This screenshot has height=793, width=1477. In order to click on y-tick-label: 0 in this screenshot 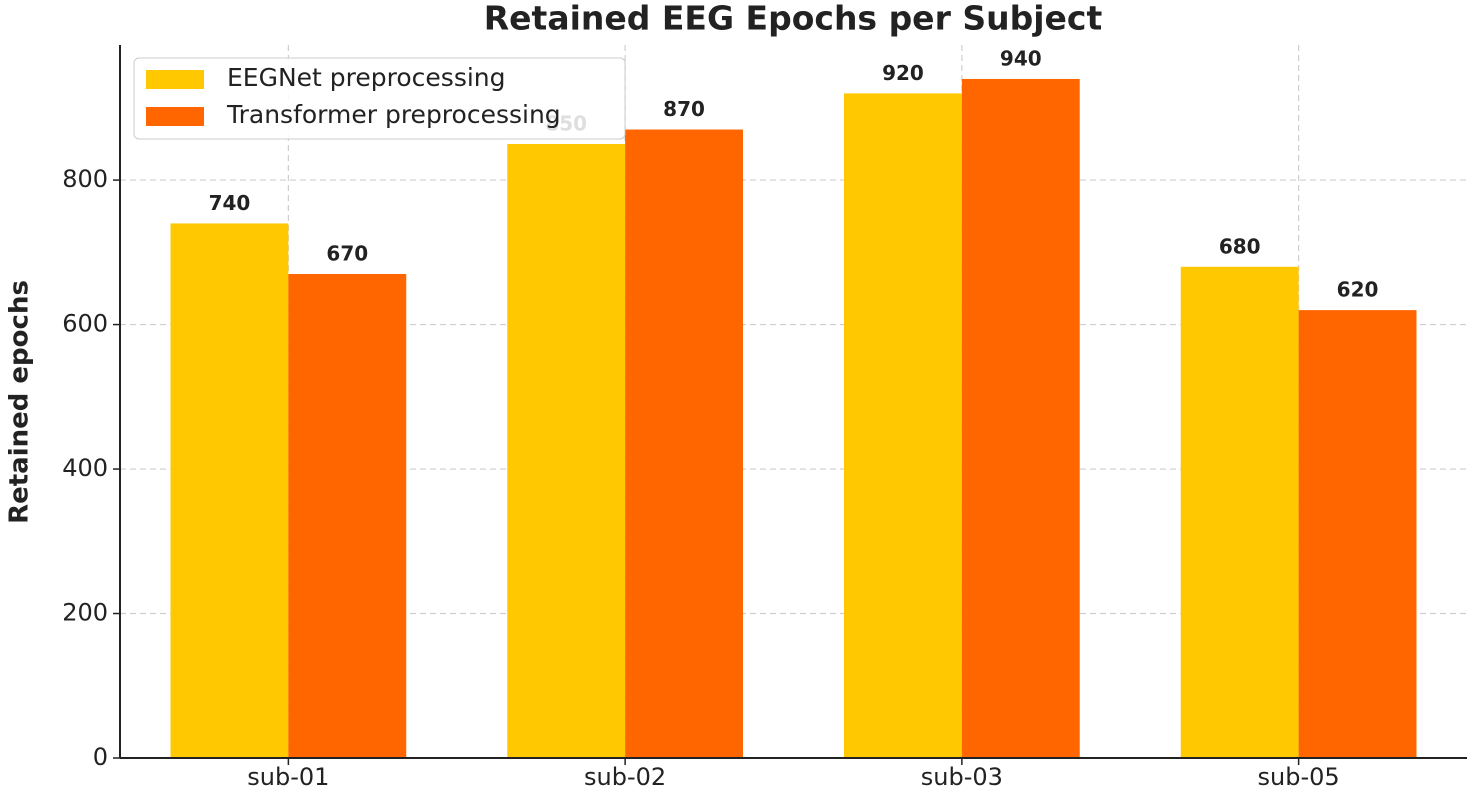, I will do `click(100, 757)`.